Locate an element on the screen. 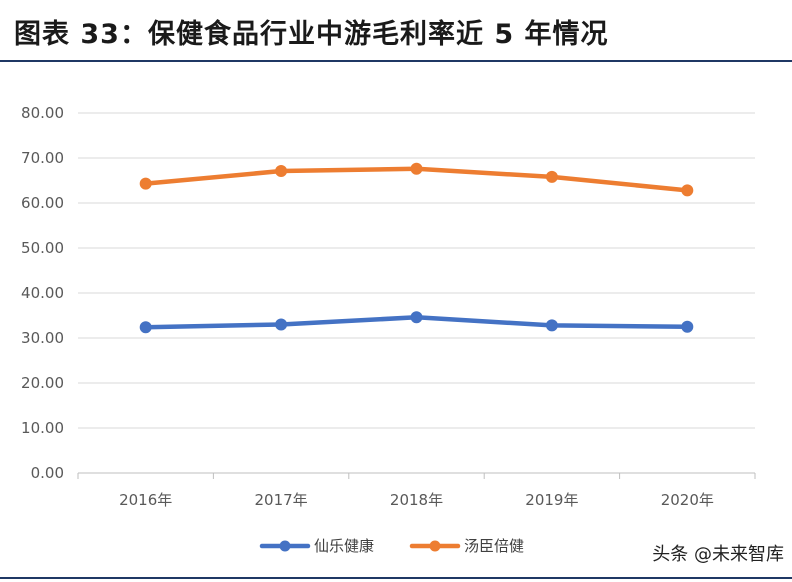 The width and height of the screenshot is (792, 582). title-divider is located at coordinates (396, 61).